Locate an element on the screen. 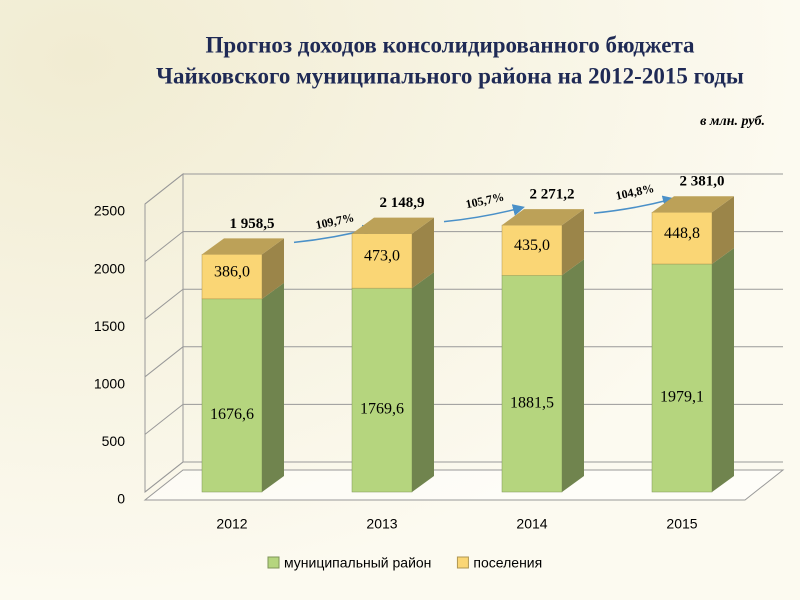 The image size is (800, 600). total-label: 2 148,9 is located at coordinates (402, 203).